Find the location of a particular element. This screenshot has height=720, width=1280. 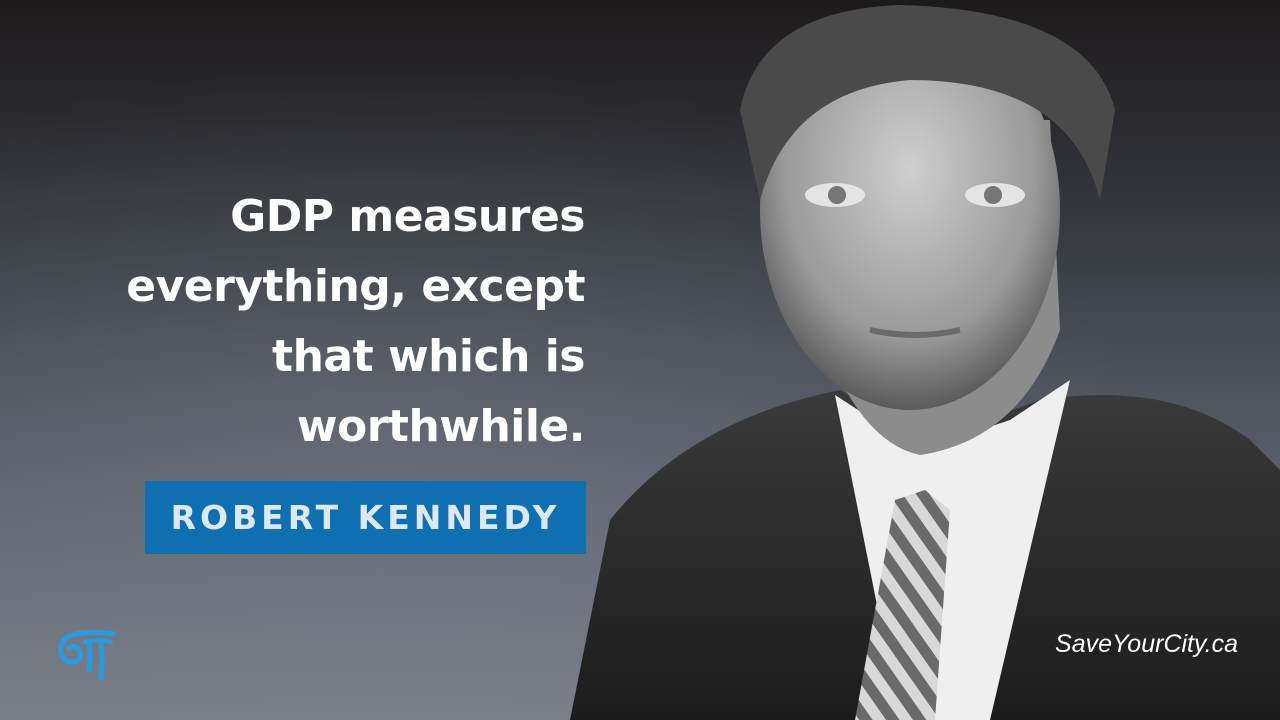

spiral-pillar-logo-icon is located at coordinates (87, 655).